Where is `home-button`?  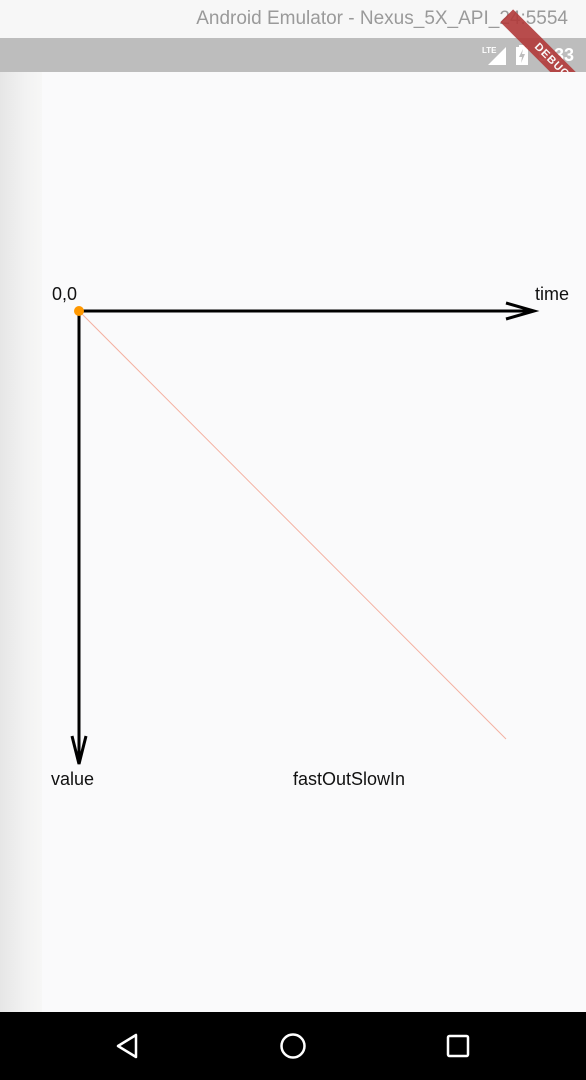 home-button is located at coordinates (293, 1046).